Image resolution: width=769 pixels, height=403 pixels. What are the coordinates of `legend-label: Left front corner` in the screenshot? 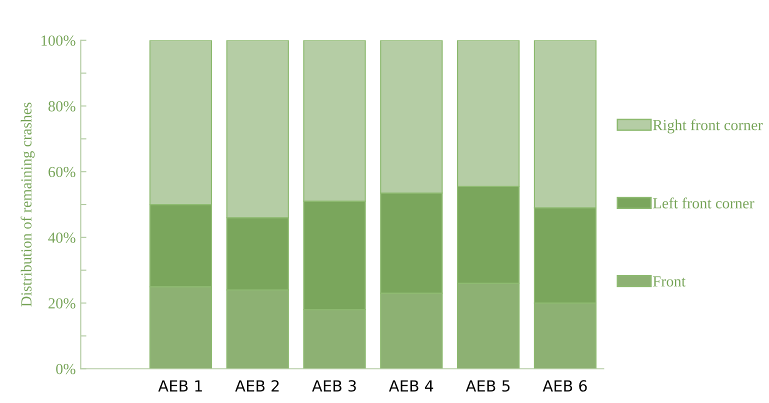 It's located at (703, 203).